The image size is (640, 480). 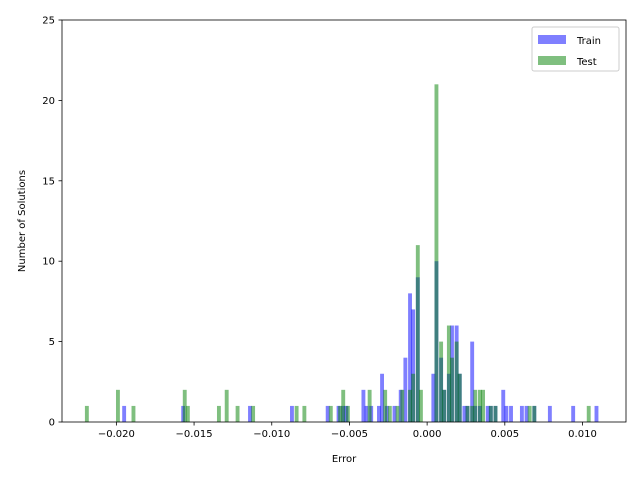 I want to click on y-axis-ticks: 0 5 10 15 20 25, so click(x=52, y=222).